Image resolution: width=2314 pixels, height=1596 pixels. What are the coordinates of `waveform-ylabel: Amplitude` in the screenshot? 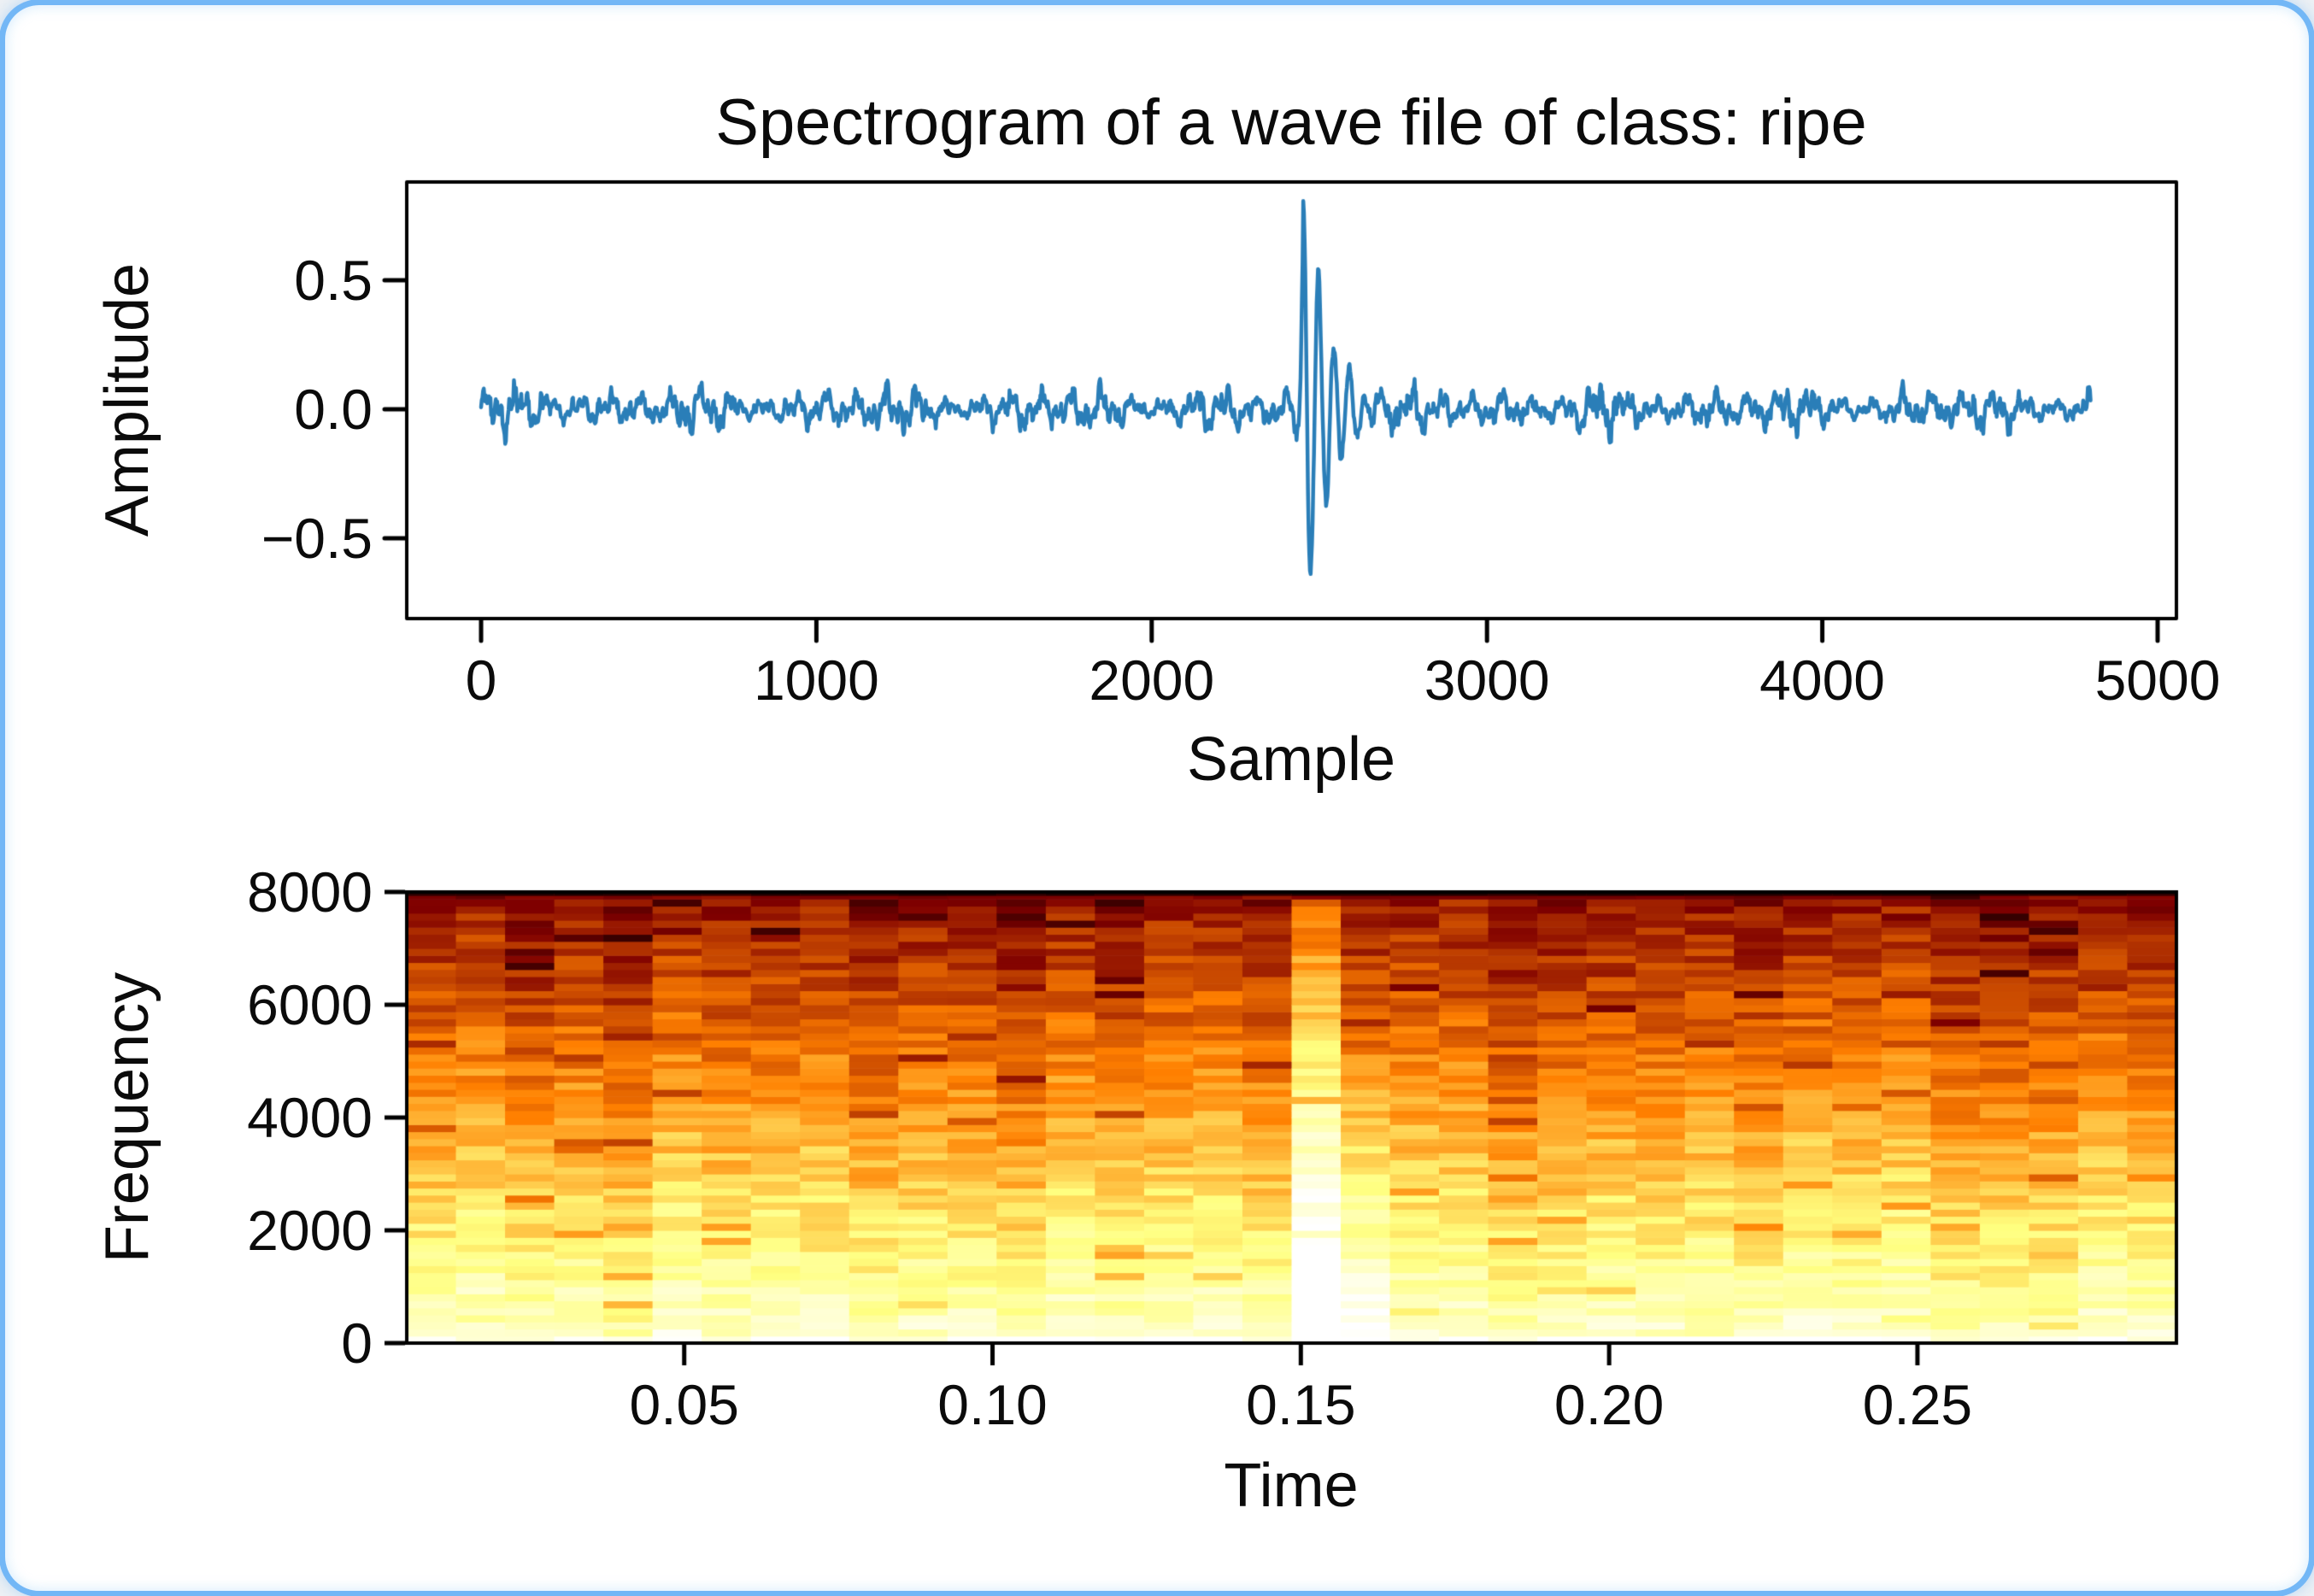 It's located at (127, 399).